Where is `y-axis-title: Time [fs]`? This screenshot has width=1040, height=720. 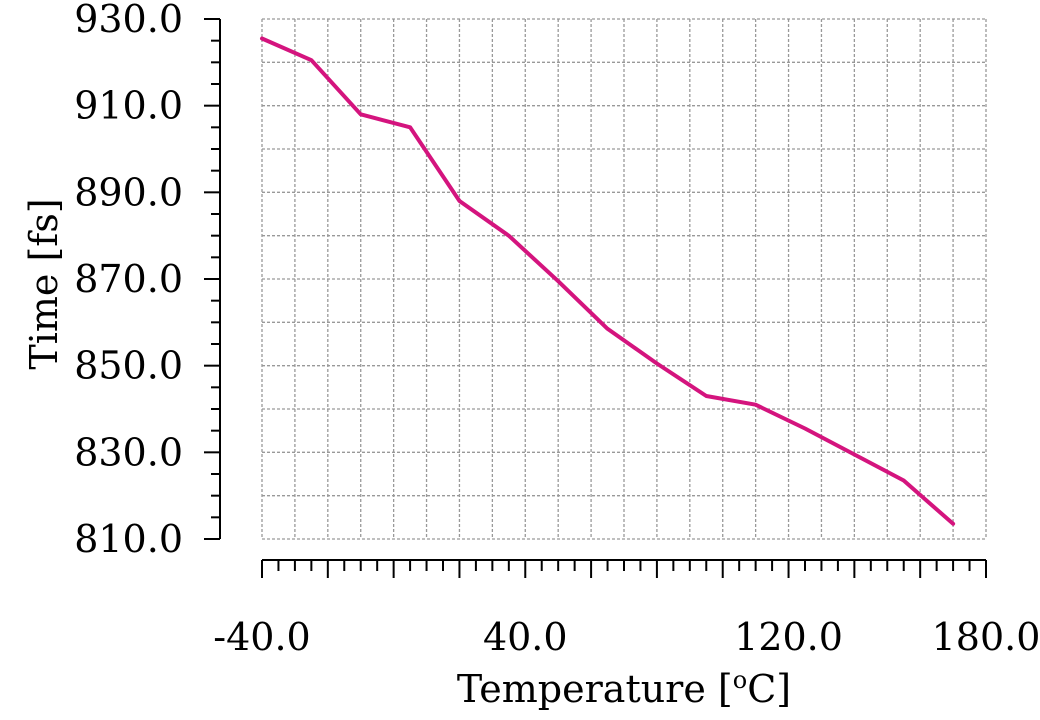 y-axis-title: Time [fs] is located at coordinates (44, 283).